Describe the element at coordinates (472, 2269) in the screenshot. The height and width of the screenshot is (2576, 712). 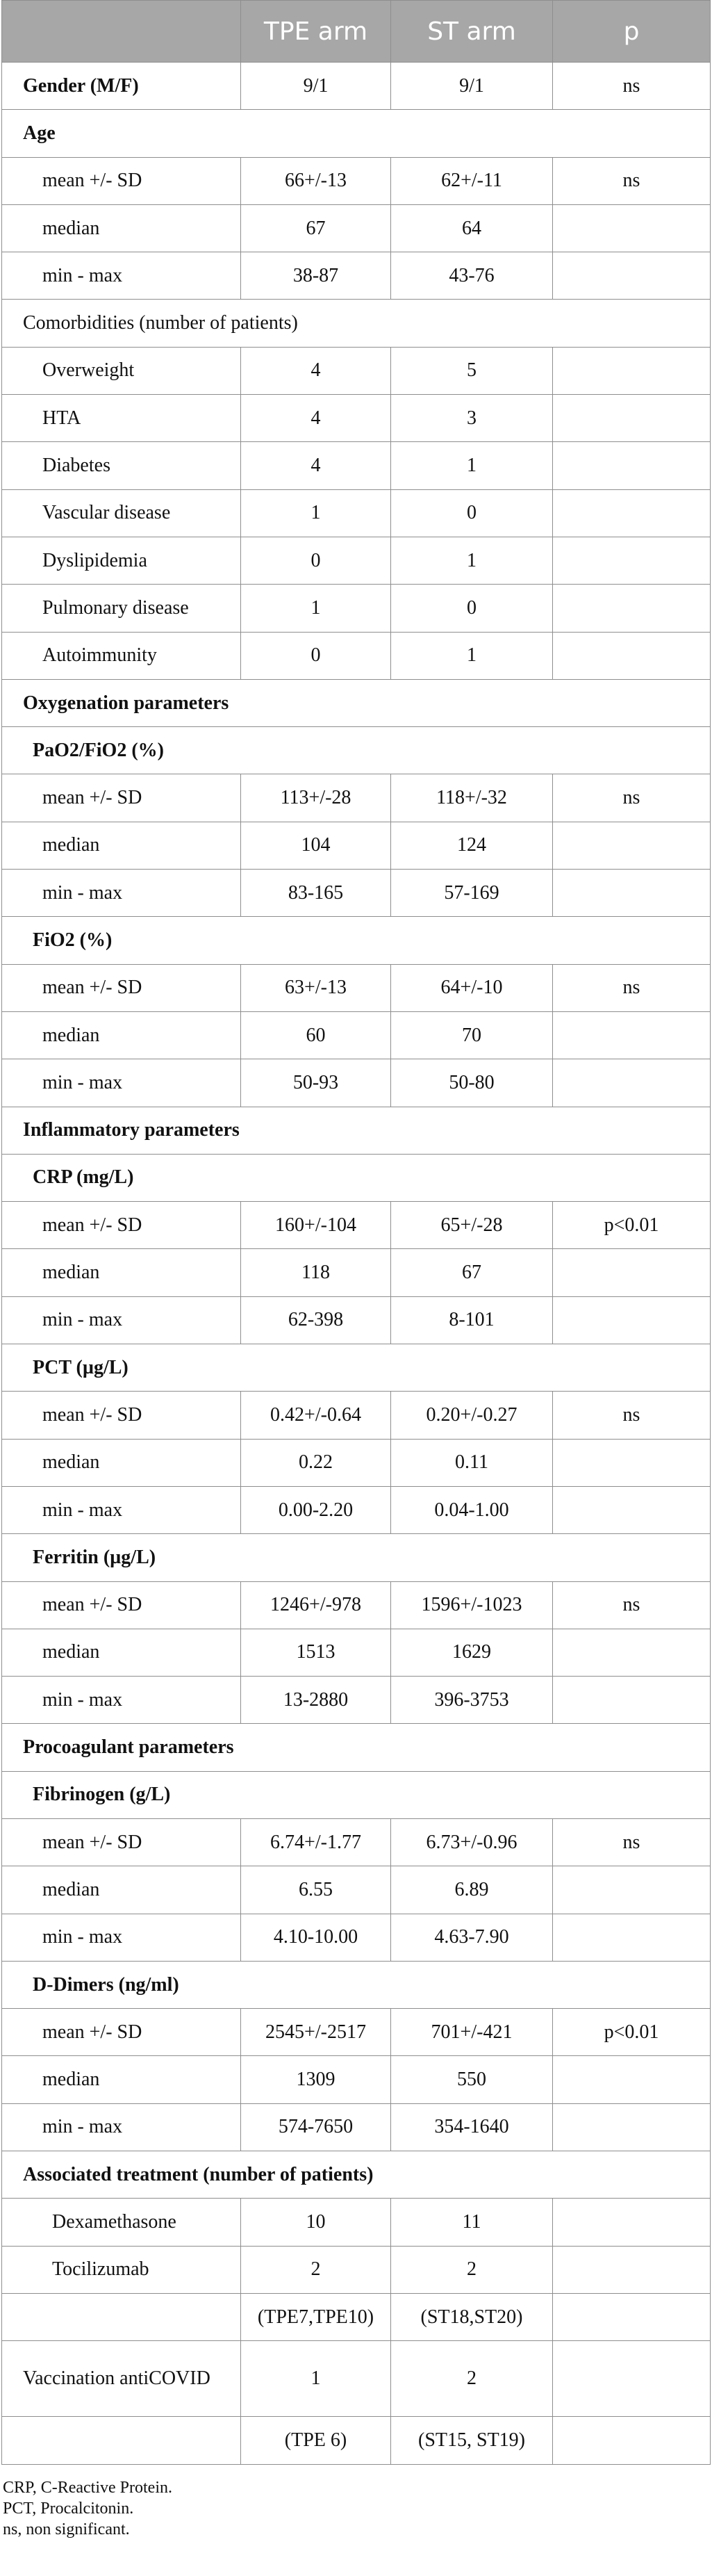
I see `st-arm-value: 2` at that location.